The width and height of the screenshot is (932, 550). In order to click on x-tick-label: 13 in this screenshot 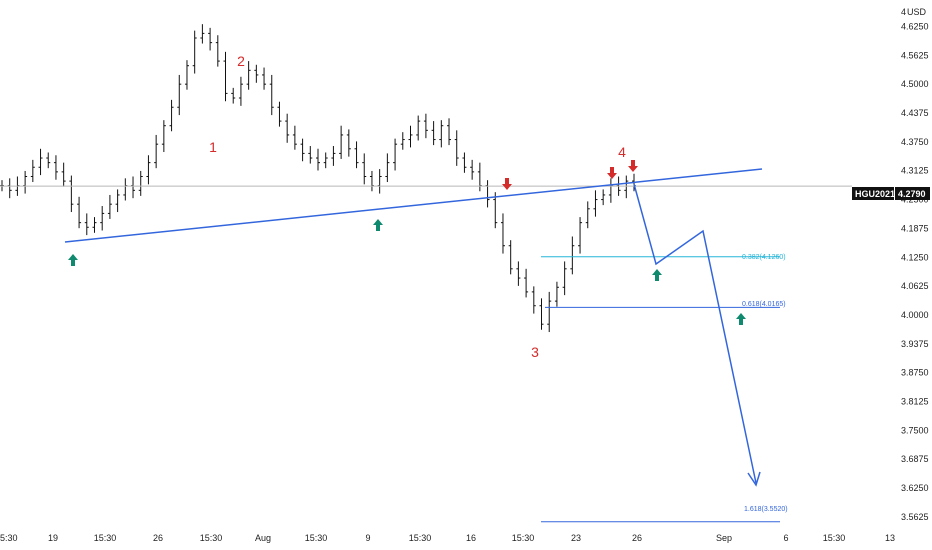, I will do `click(890, 538)`.